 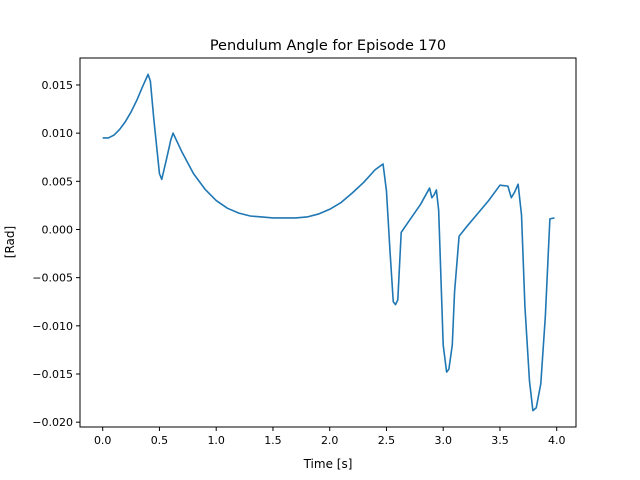 What do you see at coordinates (500, 440) in the screenshot?
I see `x-tick-label: 3.5` at bounding box center [500, 440].